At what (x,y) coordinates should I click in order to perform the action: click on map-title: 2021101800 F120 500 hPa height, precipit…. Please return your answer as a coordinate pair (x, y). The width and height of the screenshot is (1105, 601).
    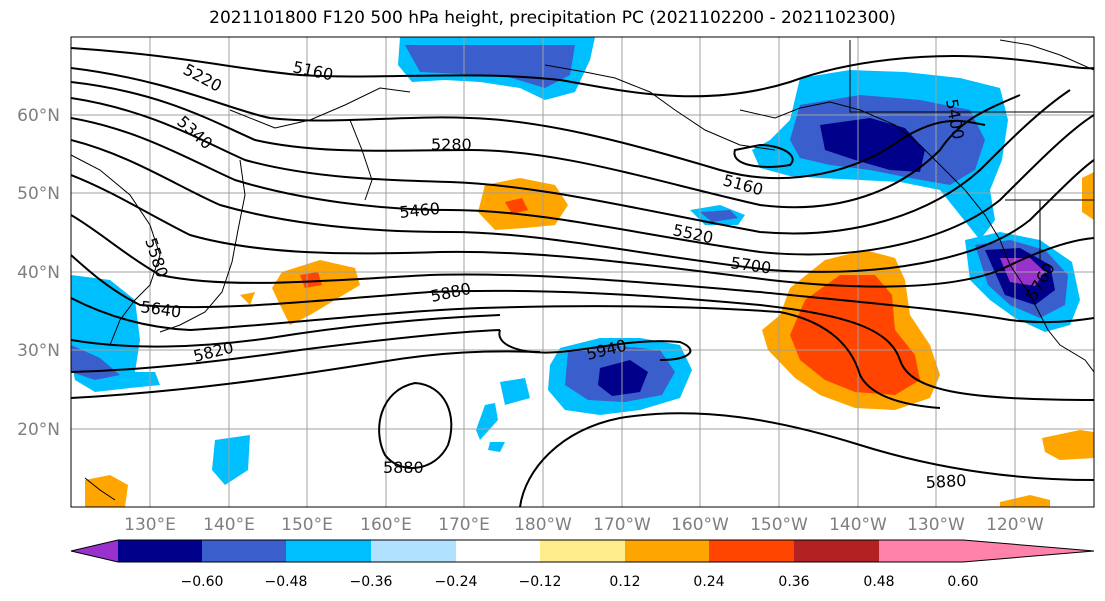
    Looking at the image, I should click on (552, 18).